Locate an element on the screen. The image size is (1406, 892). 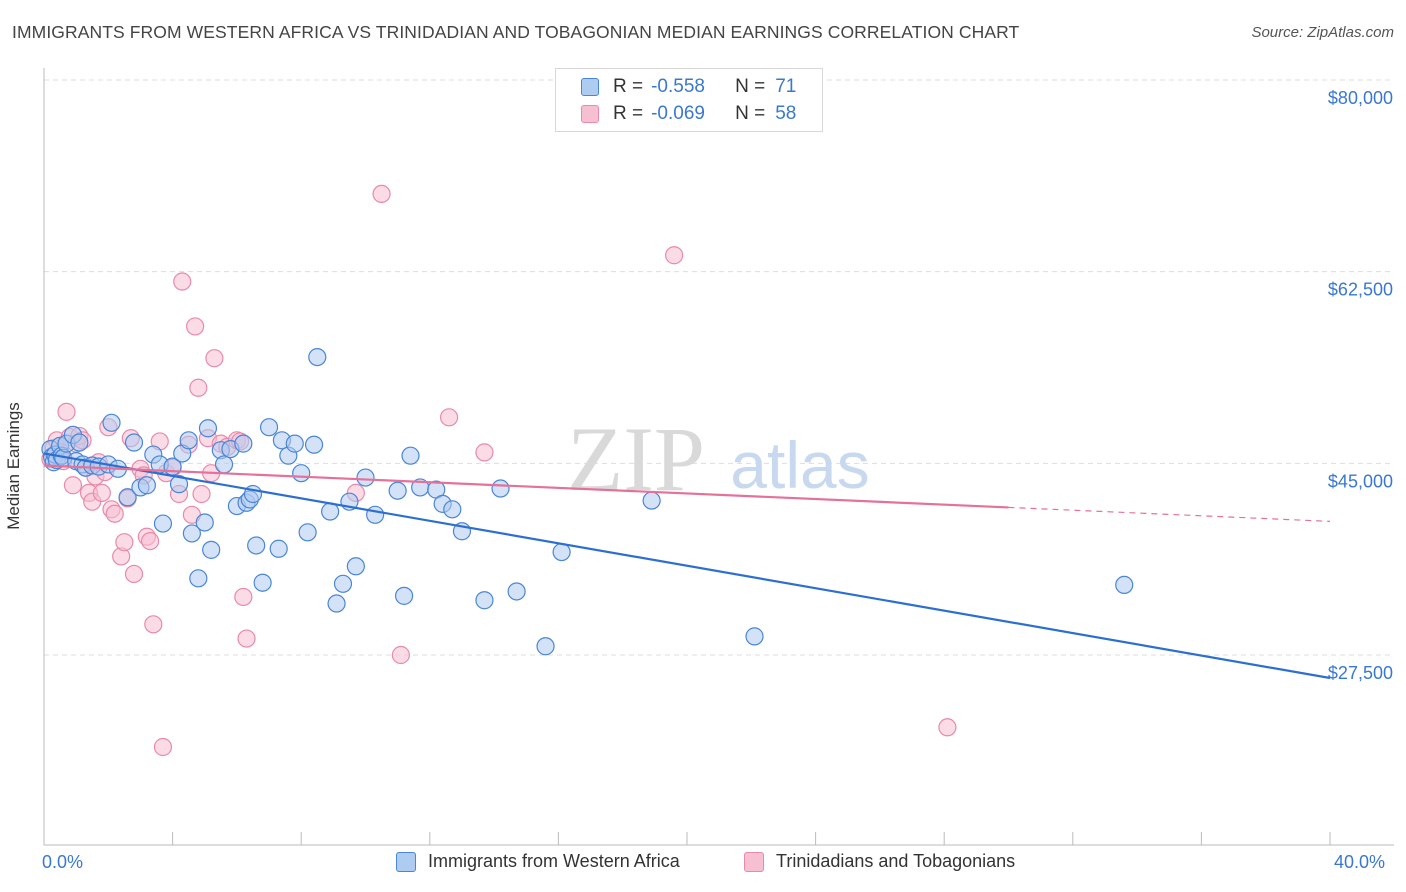
trend-line-pink-extension is located at coordinates (1169, 514).